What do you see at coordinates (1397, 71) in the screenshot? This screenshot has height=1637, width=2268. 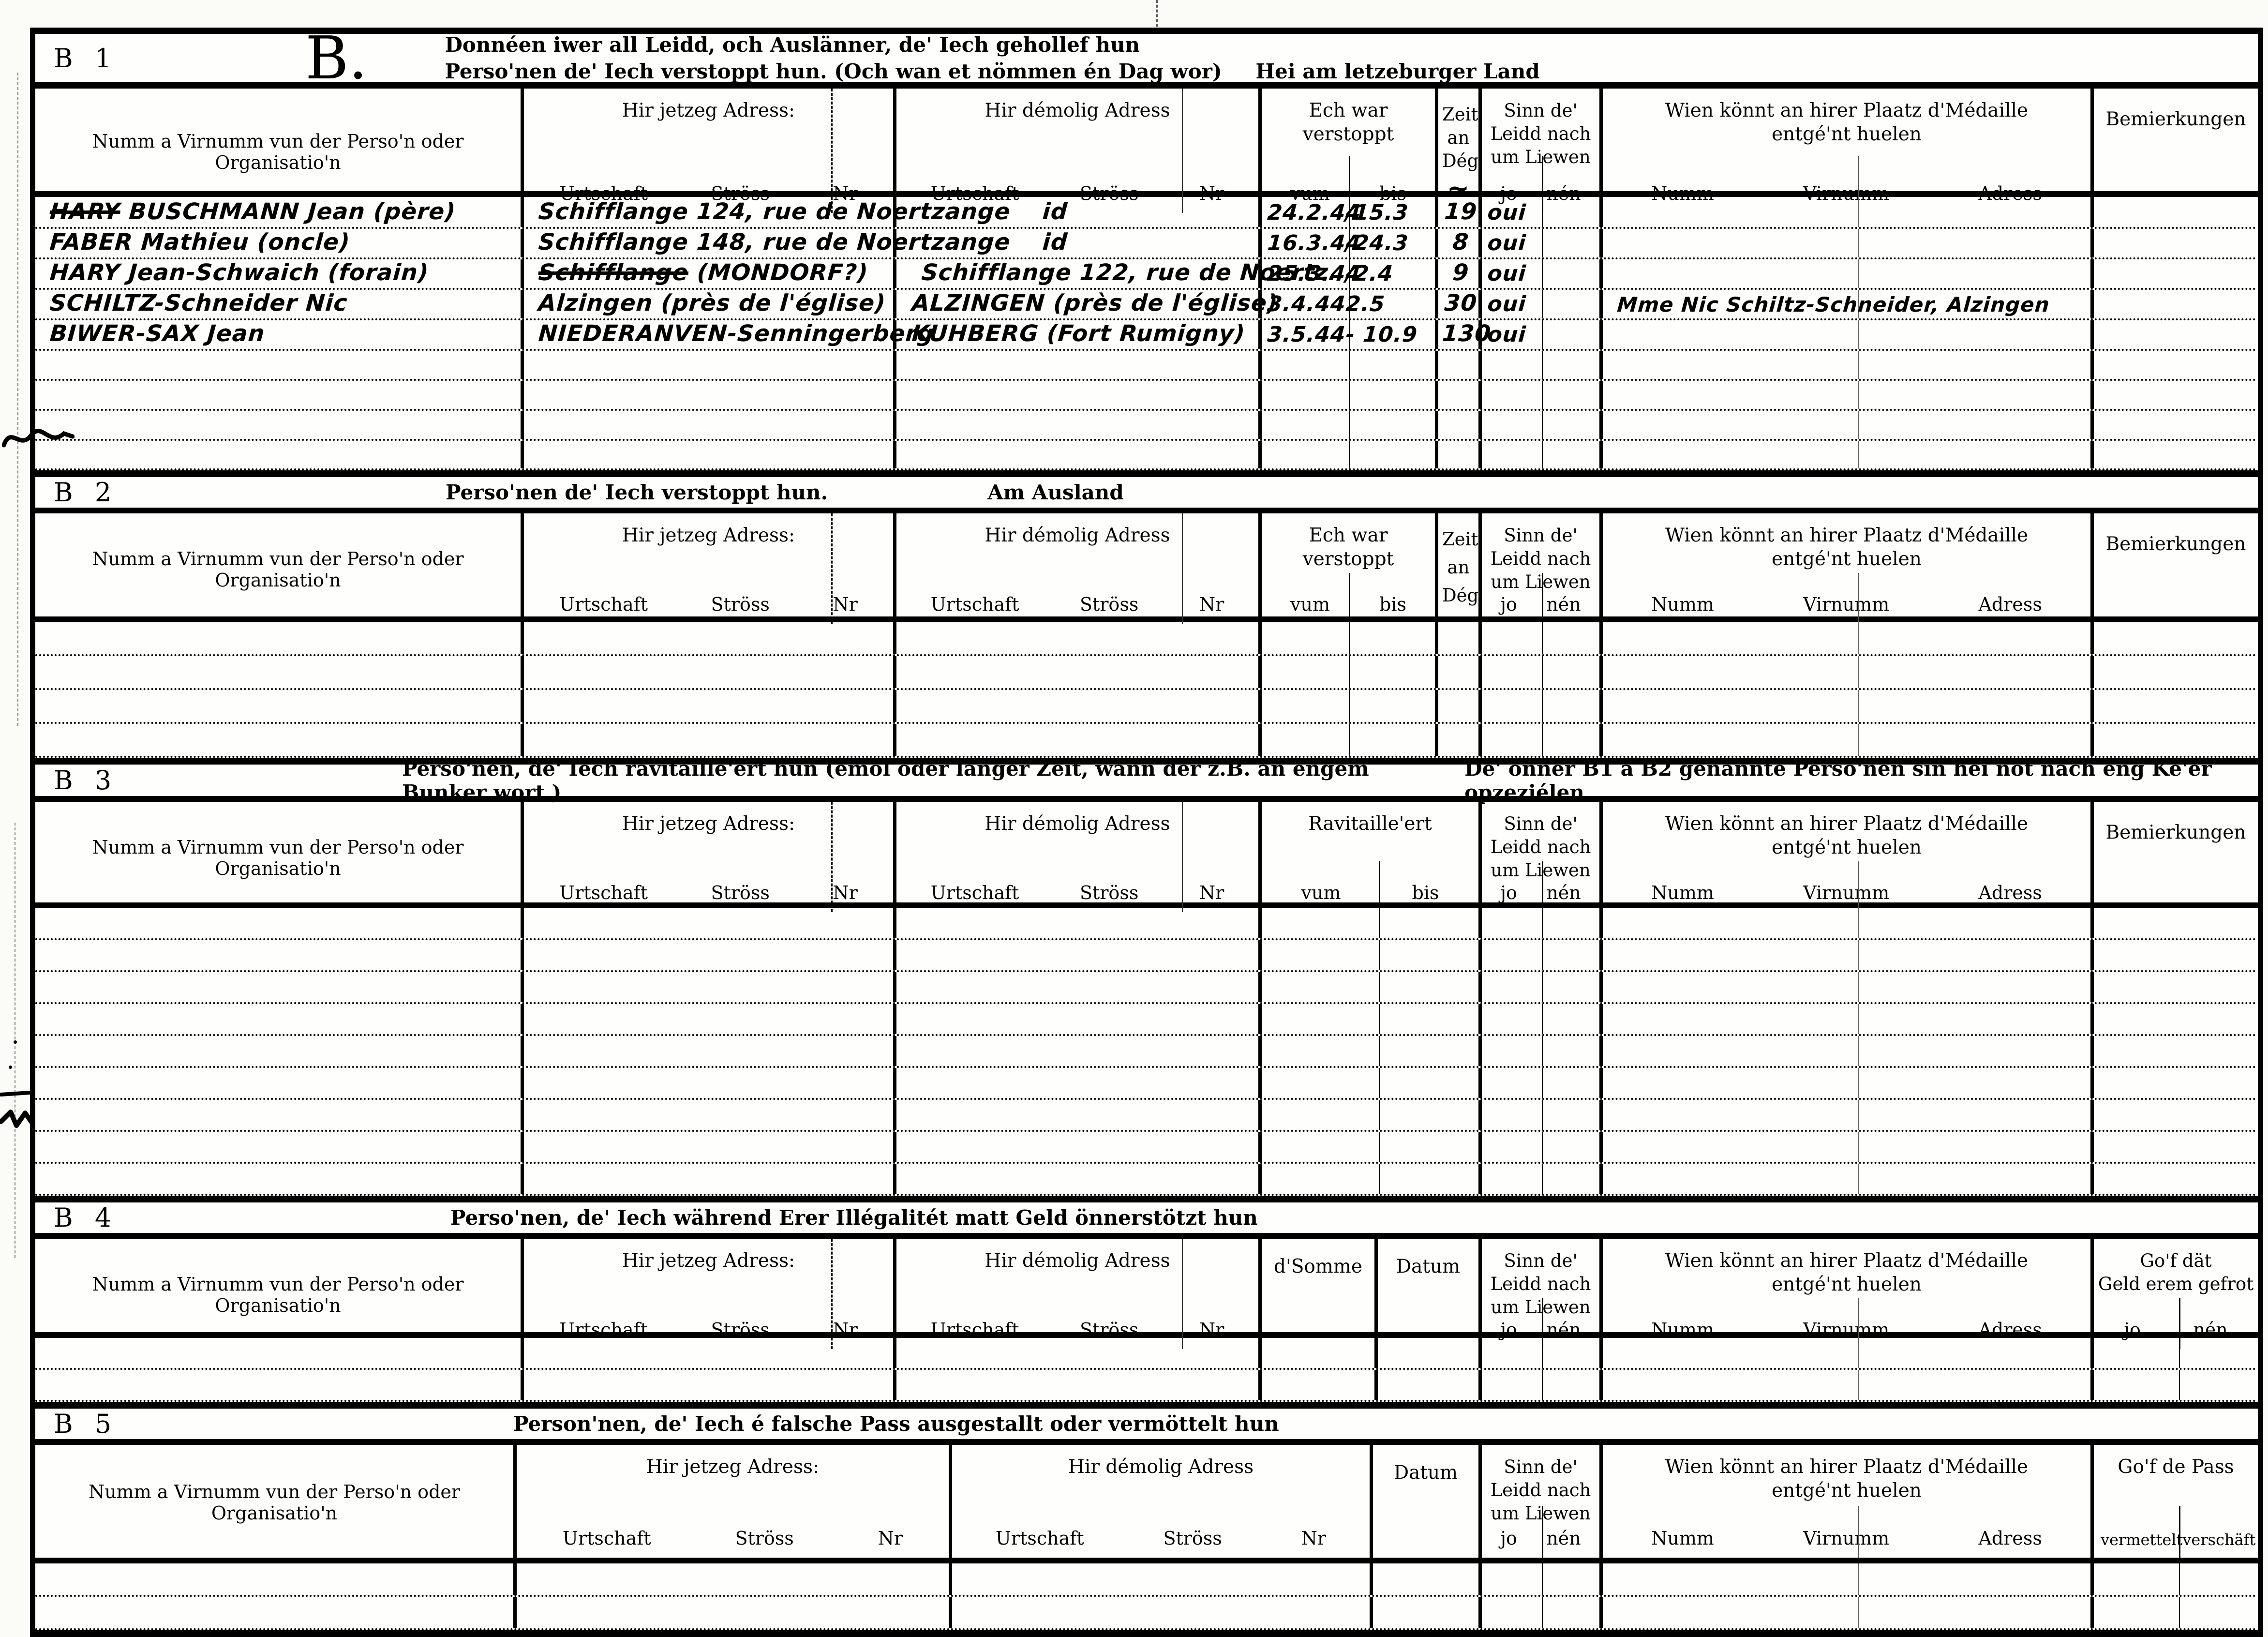 I see `b1-title-emphasis: Hei am letzeburger Land` at bounding box center [1397, 71].